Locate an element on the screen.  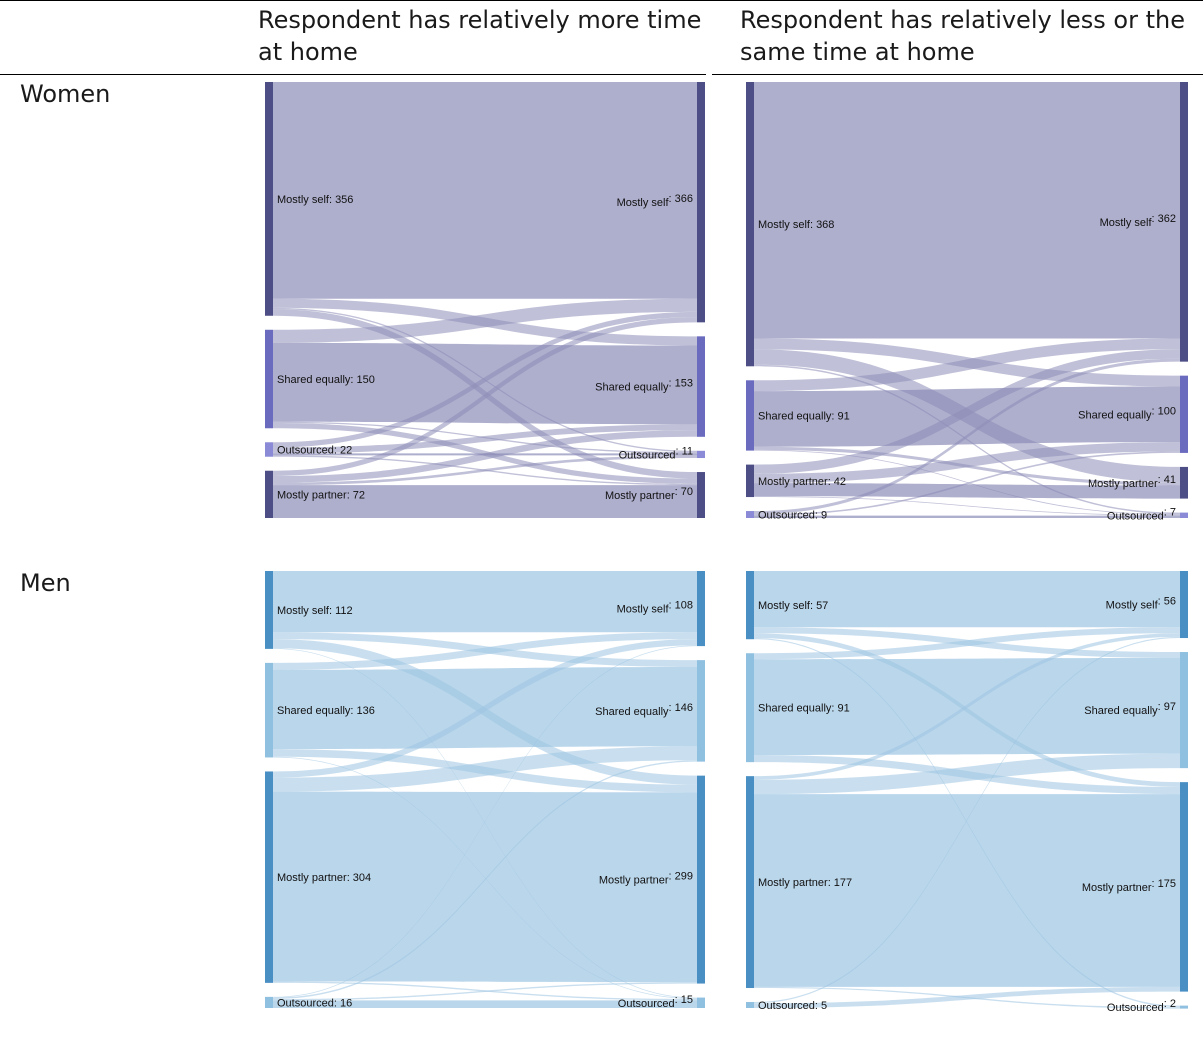
left-node-label-outsourced: Outsourced: 5 is located at coordinates (792, 1006).